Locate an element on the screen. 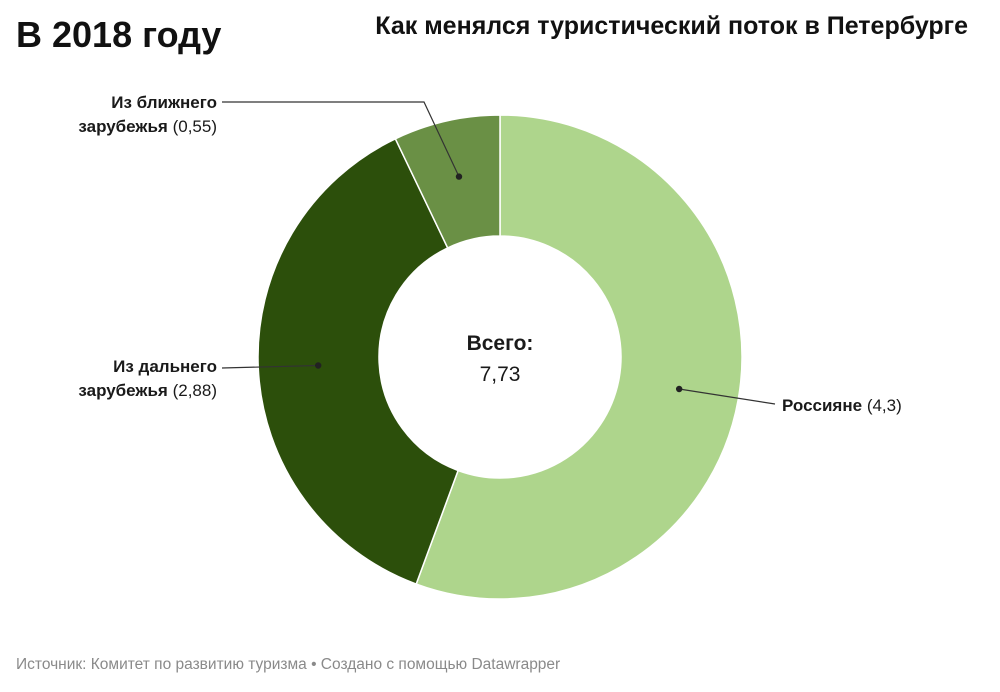  slice-value-near-abroad: (0,55) is located at coordinates (195, 126).